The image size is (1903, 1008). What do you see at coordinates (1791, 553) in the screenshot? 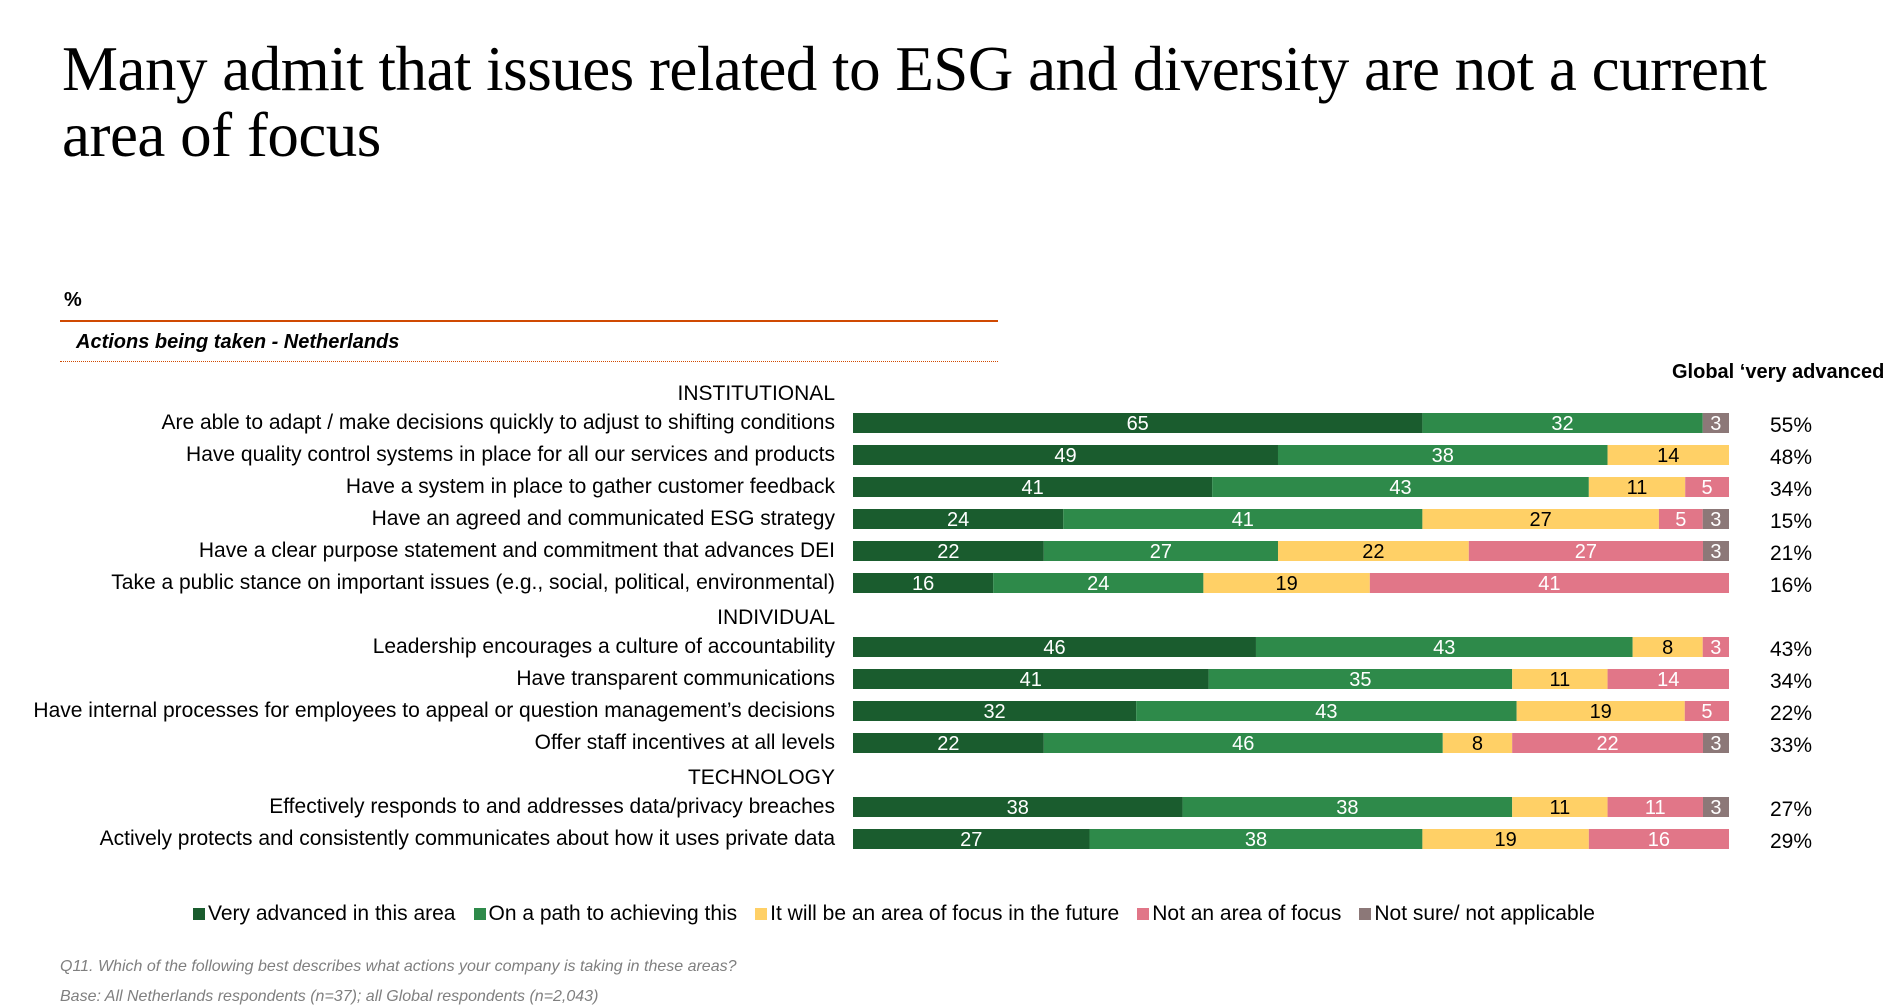
I see `global-very-advanced-value: 21%` at bounding box center [1791, 553].